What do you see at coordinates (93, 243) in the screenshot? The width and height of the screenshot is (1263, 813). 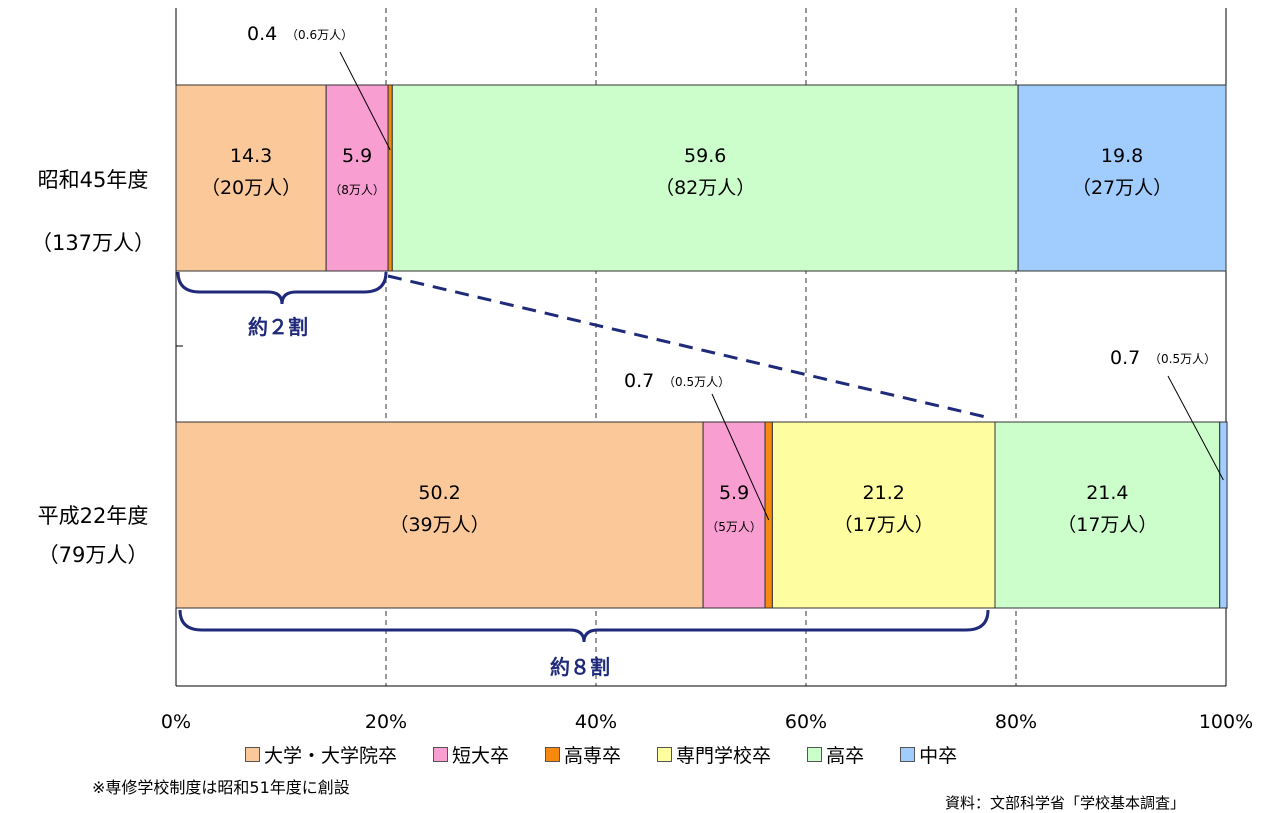 I see `category-sublabel: （137万人）` at bounding box center [93, 243].